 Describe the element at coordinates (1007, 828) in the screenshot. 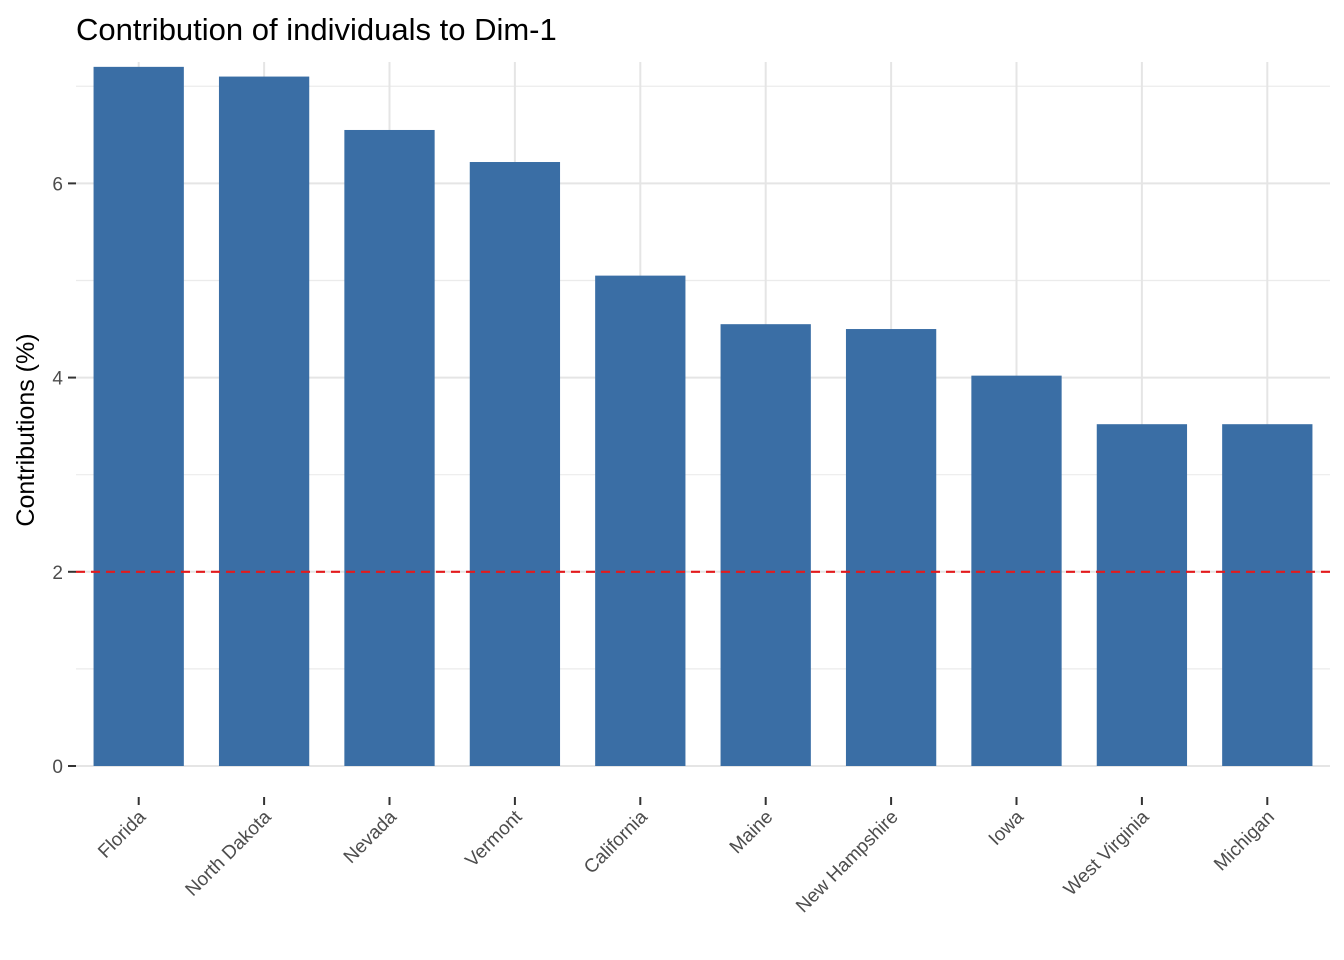

I see `x-tick-label: Iowa` at that location.